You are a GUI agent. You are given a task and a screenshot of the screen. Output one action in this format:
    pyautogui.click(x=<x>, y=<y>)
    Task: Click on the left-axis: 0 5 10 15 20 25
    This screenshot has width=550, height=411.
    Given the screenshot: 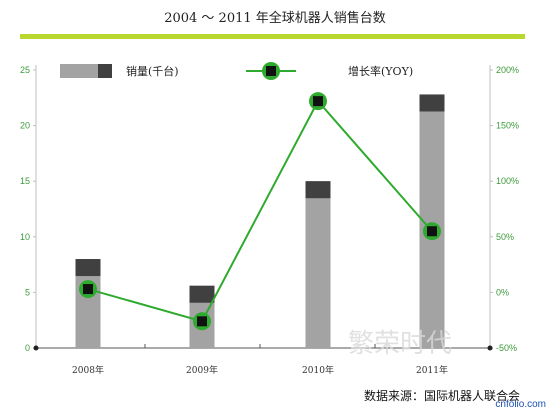 What is the action you would take?
    pyautogui.click(x=28, y=209)
    